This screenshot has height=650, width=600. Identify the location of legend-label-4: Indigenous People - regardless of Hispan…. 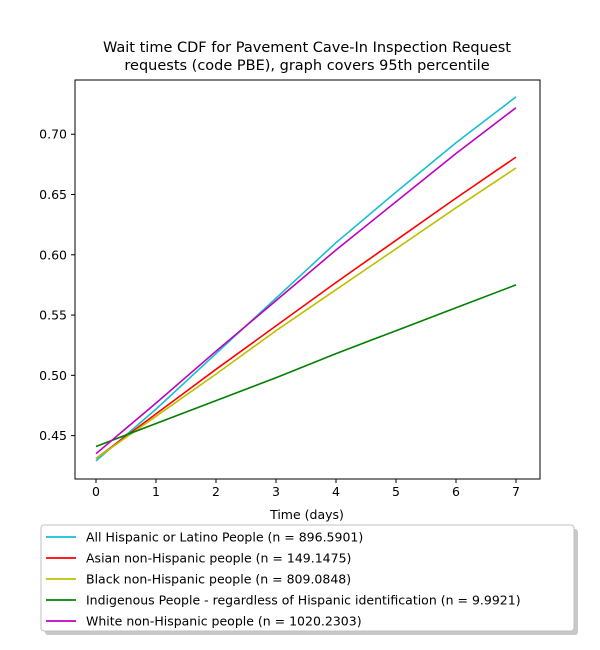
(303, 600).